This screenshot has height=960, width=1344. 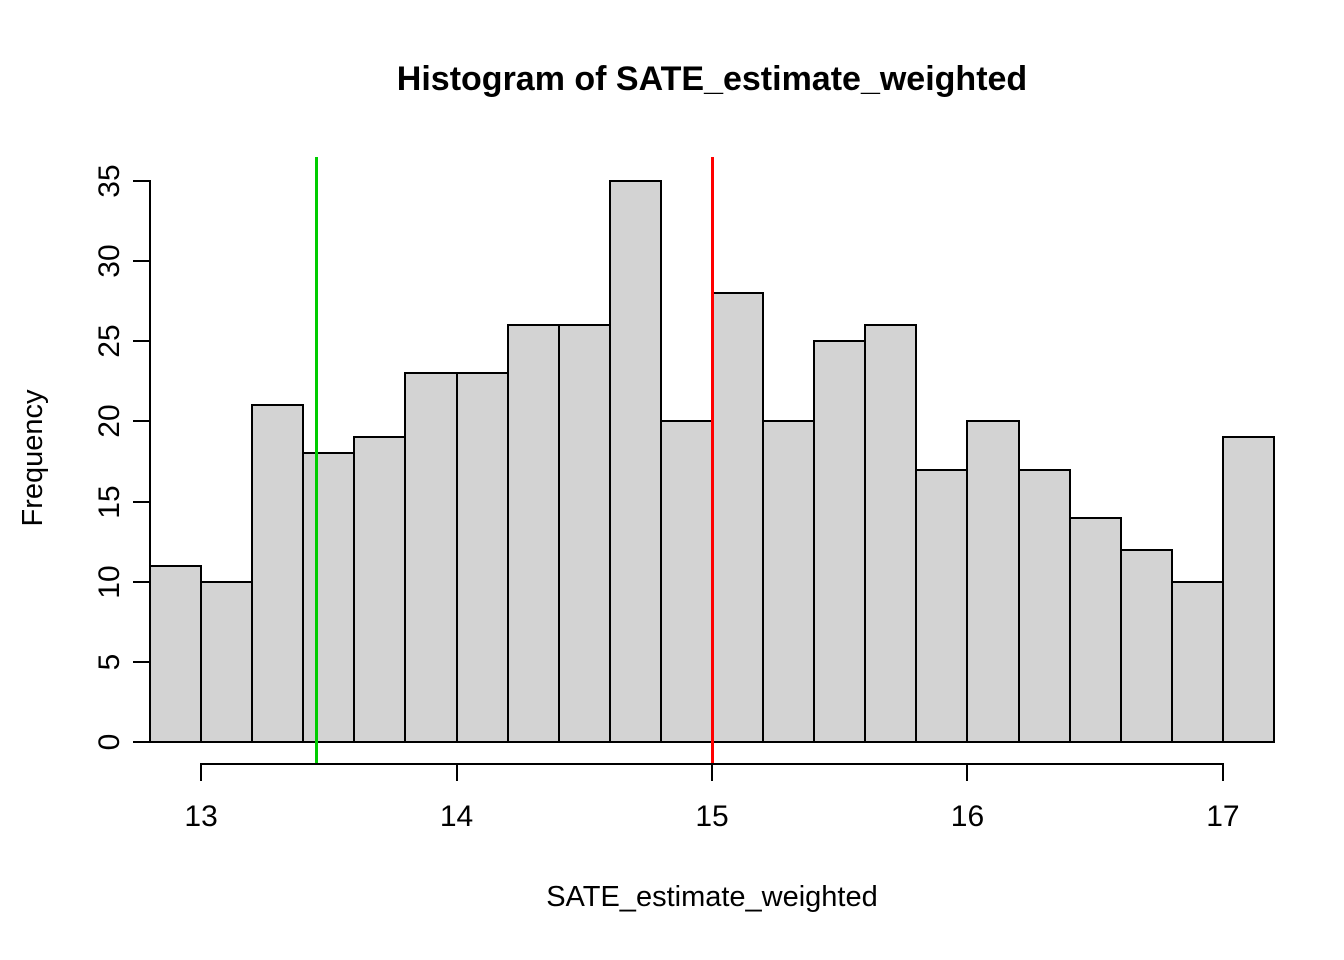 I want to click on green-vline, so click(x=316, y=461).